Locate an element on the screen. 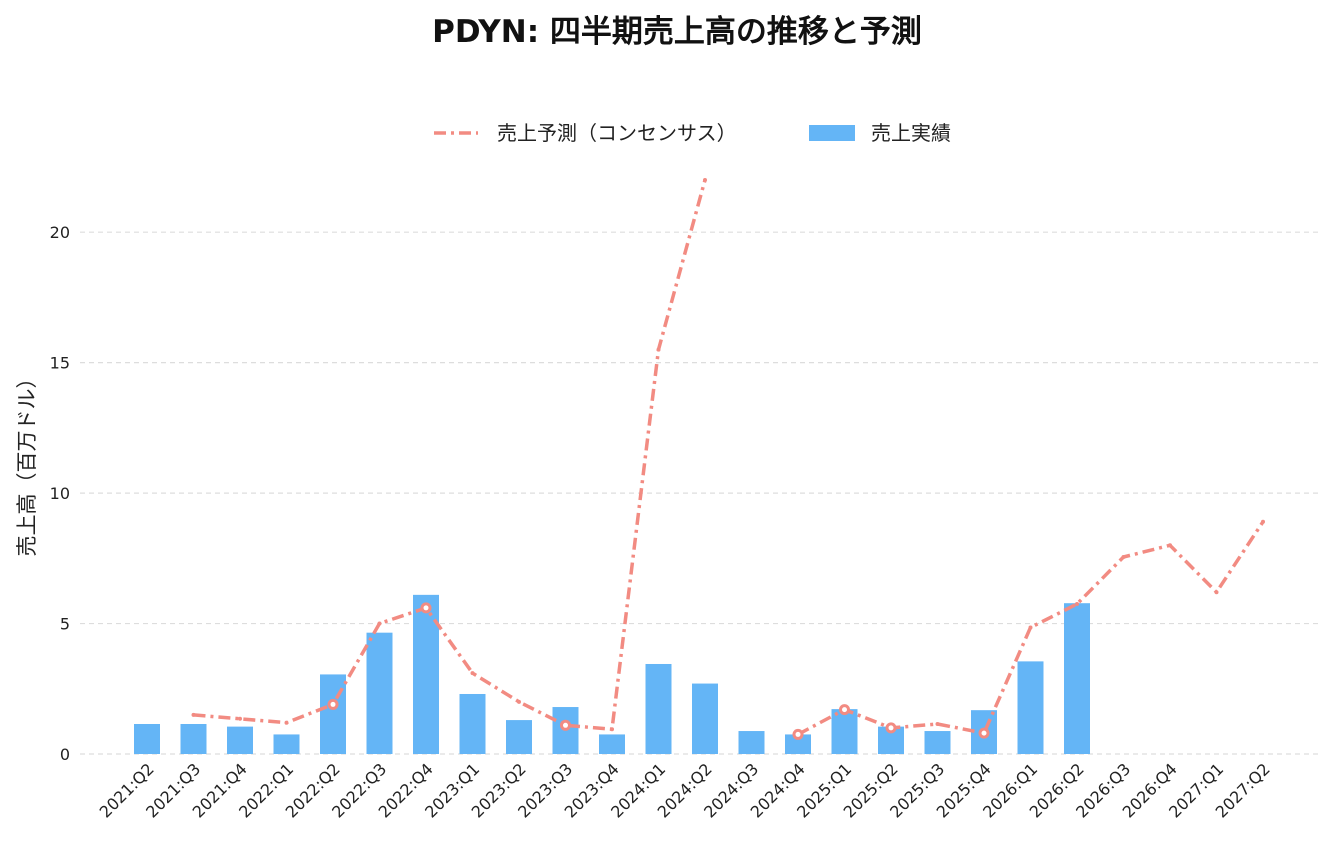 The height and width of the screenshot is (846, 1333). y-tick-label: 15 is located at coordinates (60, 363).